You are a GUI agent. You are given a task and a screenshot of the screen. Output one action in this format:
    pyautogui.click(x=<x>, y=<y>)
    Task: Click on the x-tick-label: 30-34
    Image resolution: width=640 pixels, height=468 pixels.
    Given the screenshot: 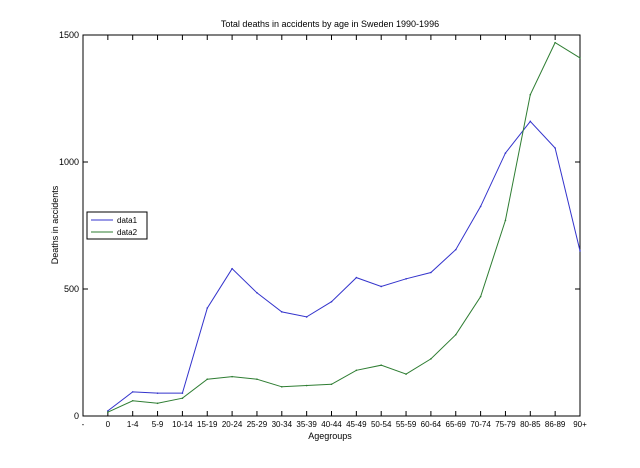 What is the action you would take?
    pyautogui.click(x=282, y=424)
    